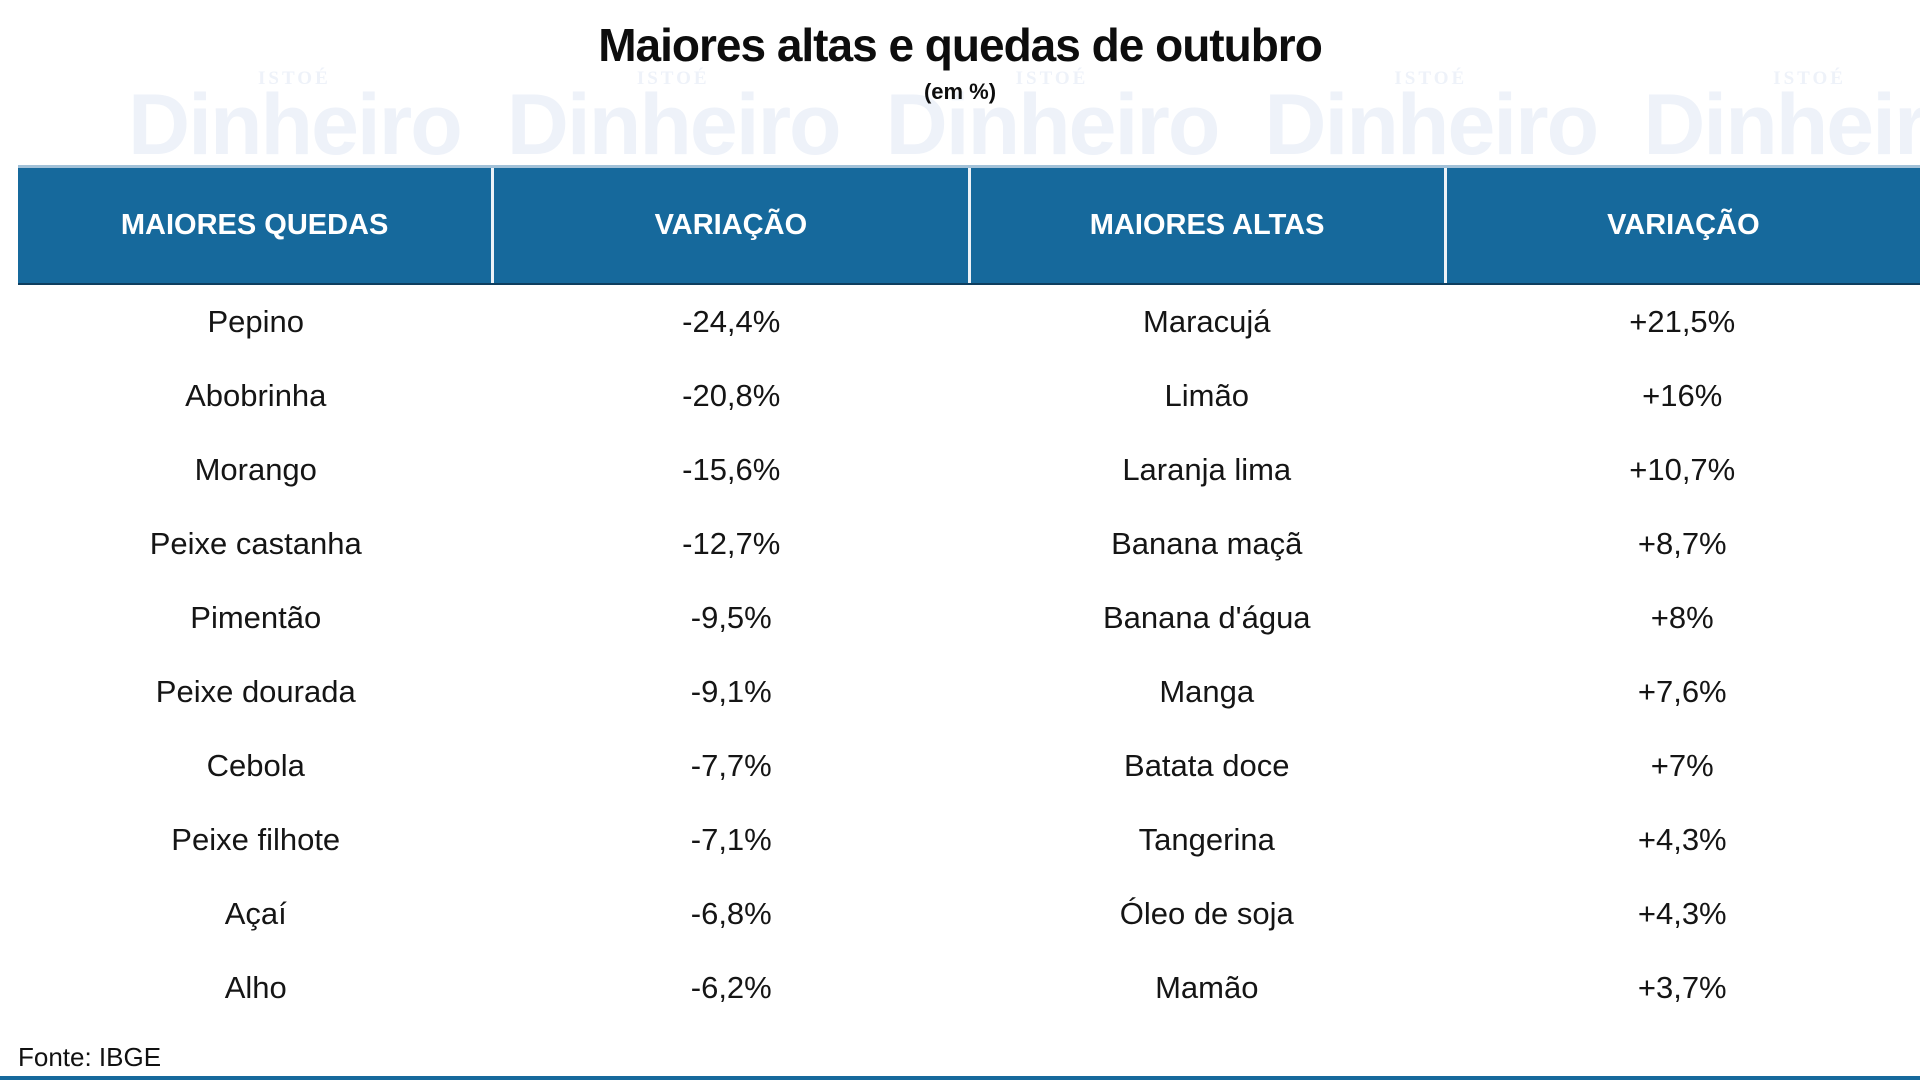  Describe the element at coordinates (731, 543) in the screenshot. I see `queda-variacao: -12,7%` at that location.